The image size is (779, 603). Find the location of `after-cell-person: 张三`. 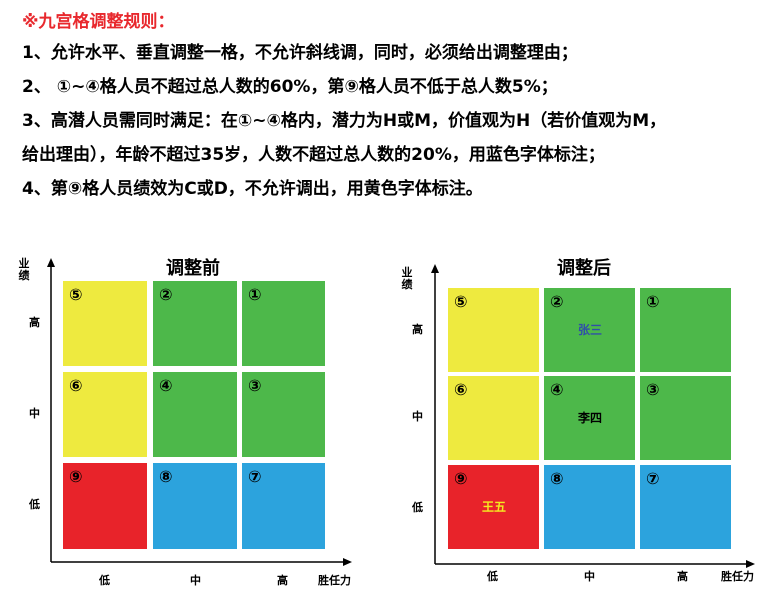

after-cell-person: 张三 is located at coordinates (590, 330).